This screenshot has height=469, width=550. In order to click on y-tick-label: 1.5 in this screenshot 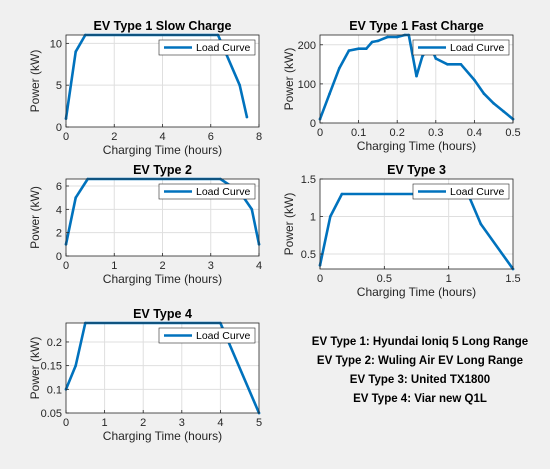, I will do `click(308, 180)`.